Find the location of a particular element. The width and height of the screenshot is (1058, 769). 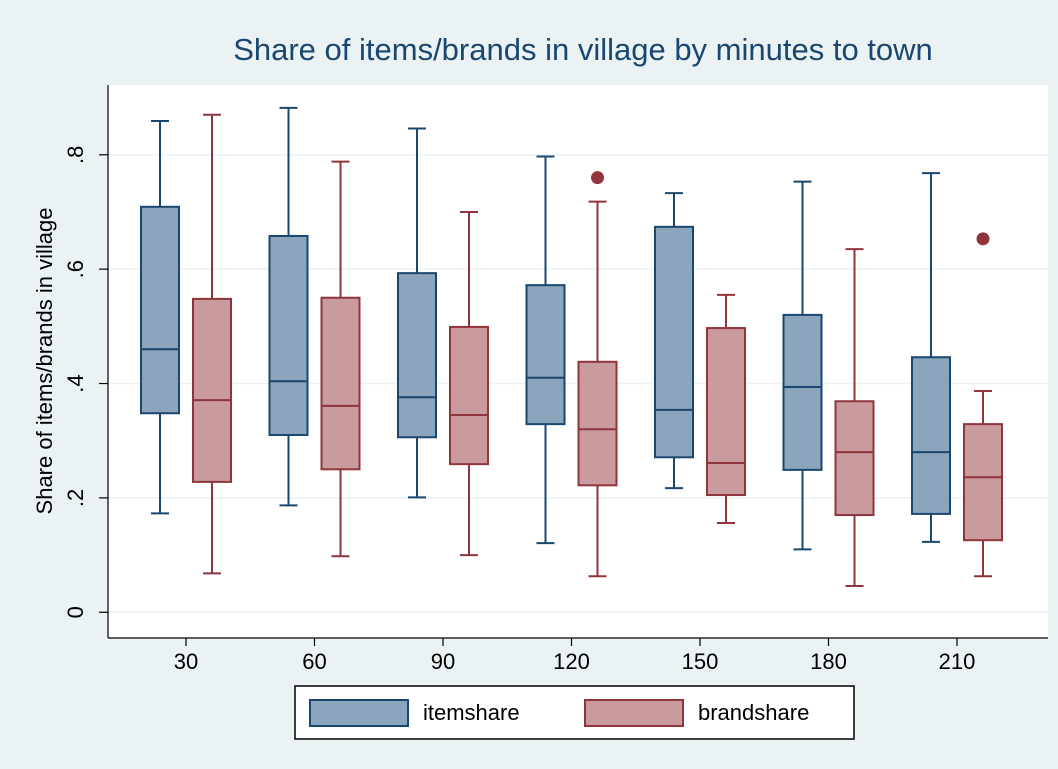

y-tick-label: .2 is located at coordinates (75, 498).